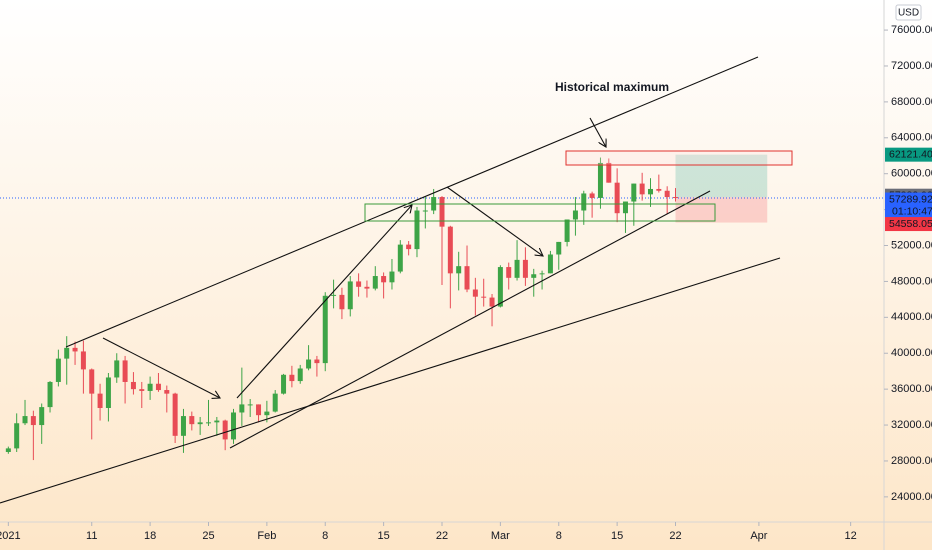 The image size is (932, 550). I want to click on y-tick-label: 24000.00, so click(911, 497).